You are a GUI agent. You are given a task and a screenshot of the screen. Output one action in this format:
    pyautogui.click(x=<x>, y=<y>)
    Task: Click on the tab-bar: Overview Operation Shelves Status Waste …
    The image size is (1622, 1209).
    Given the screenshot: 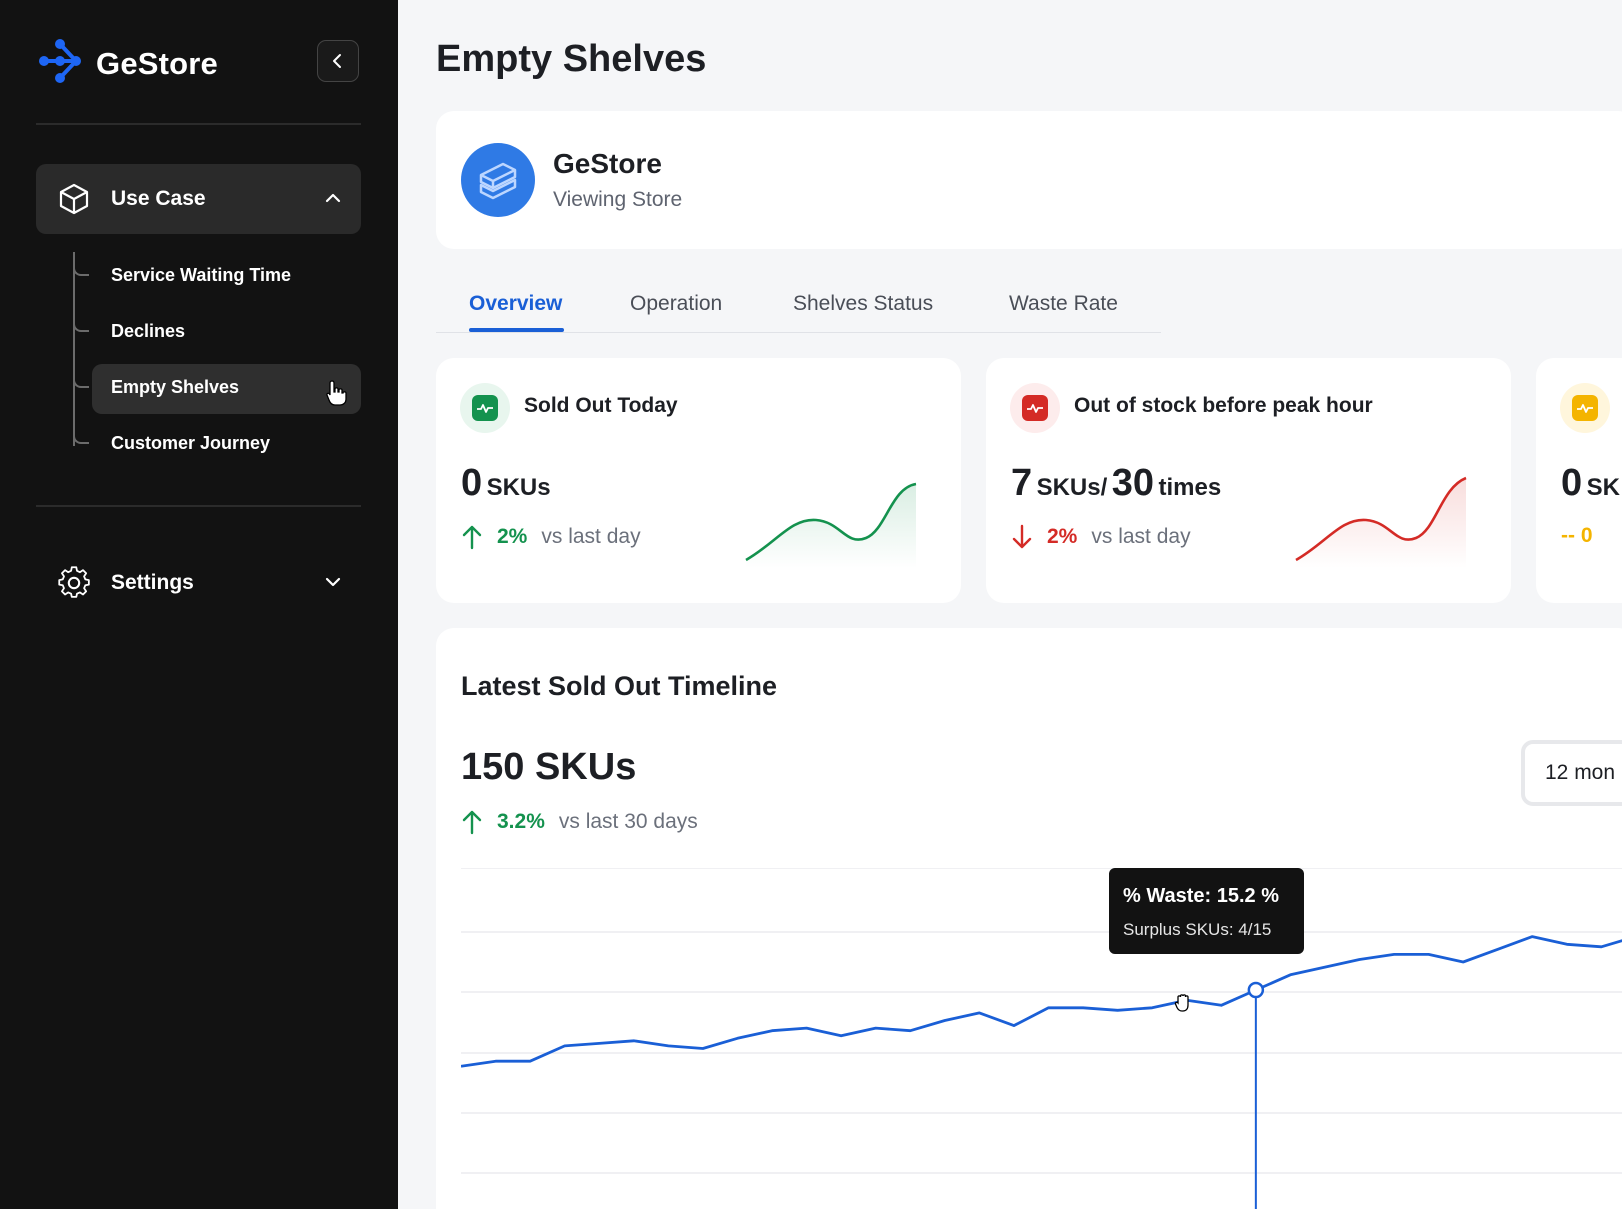 What is the action you would take?
    pyautogui.click(x=798, y=307)
    